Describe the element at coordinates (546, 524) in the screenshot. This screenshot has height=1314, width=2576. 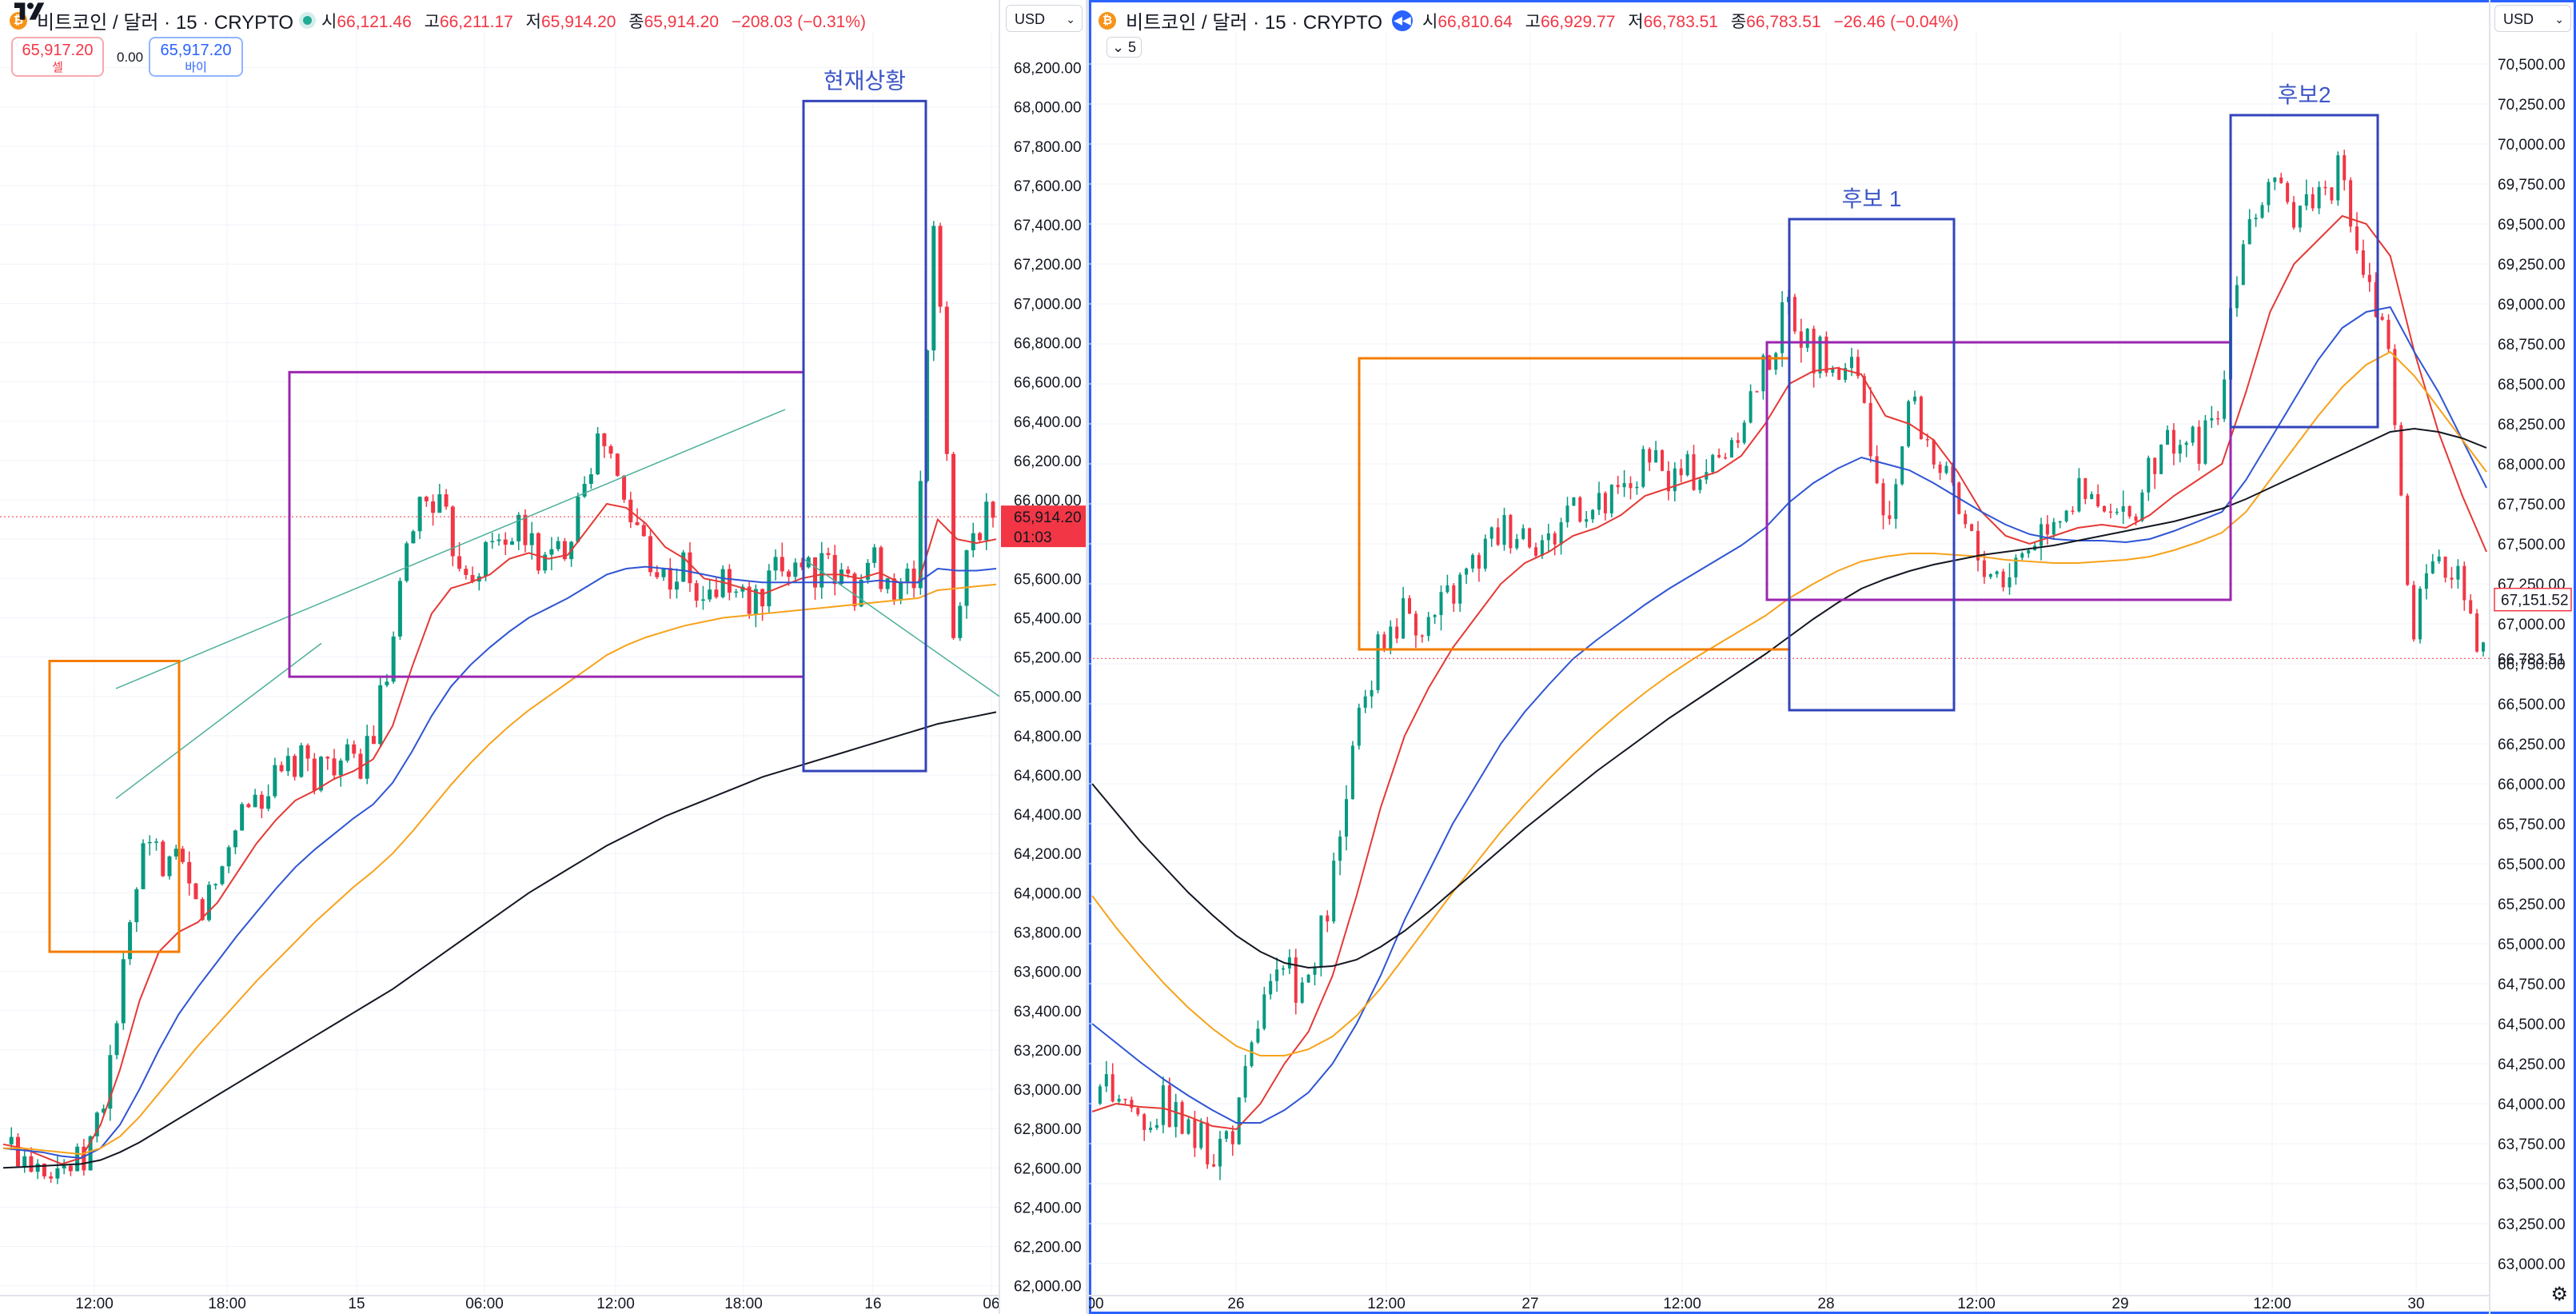
I see `annotation-box-purple` at that location.